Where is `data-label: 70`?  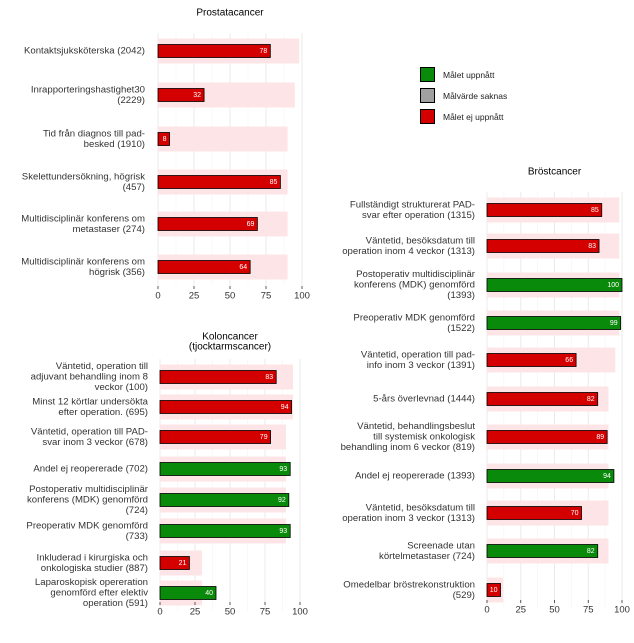
data-label: 70 is located at coordinates (575, 513).